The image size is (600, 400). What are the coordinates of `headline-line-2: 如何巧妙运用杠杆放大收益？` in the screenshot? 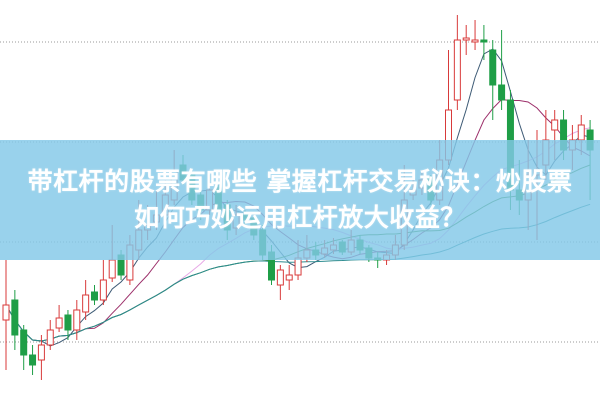 It's located at (300, 217).